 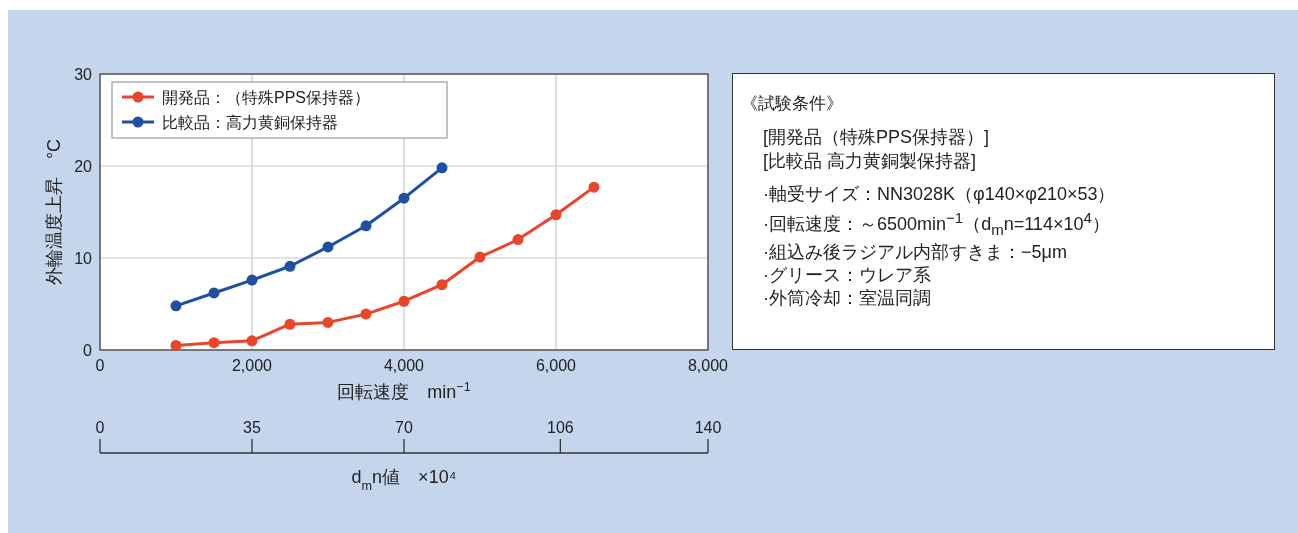 I want to click on x-tick-label: 6,000, so click(x=556, y=365).